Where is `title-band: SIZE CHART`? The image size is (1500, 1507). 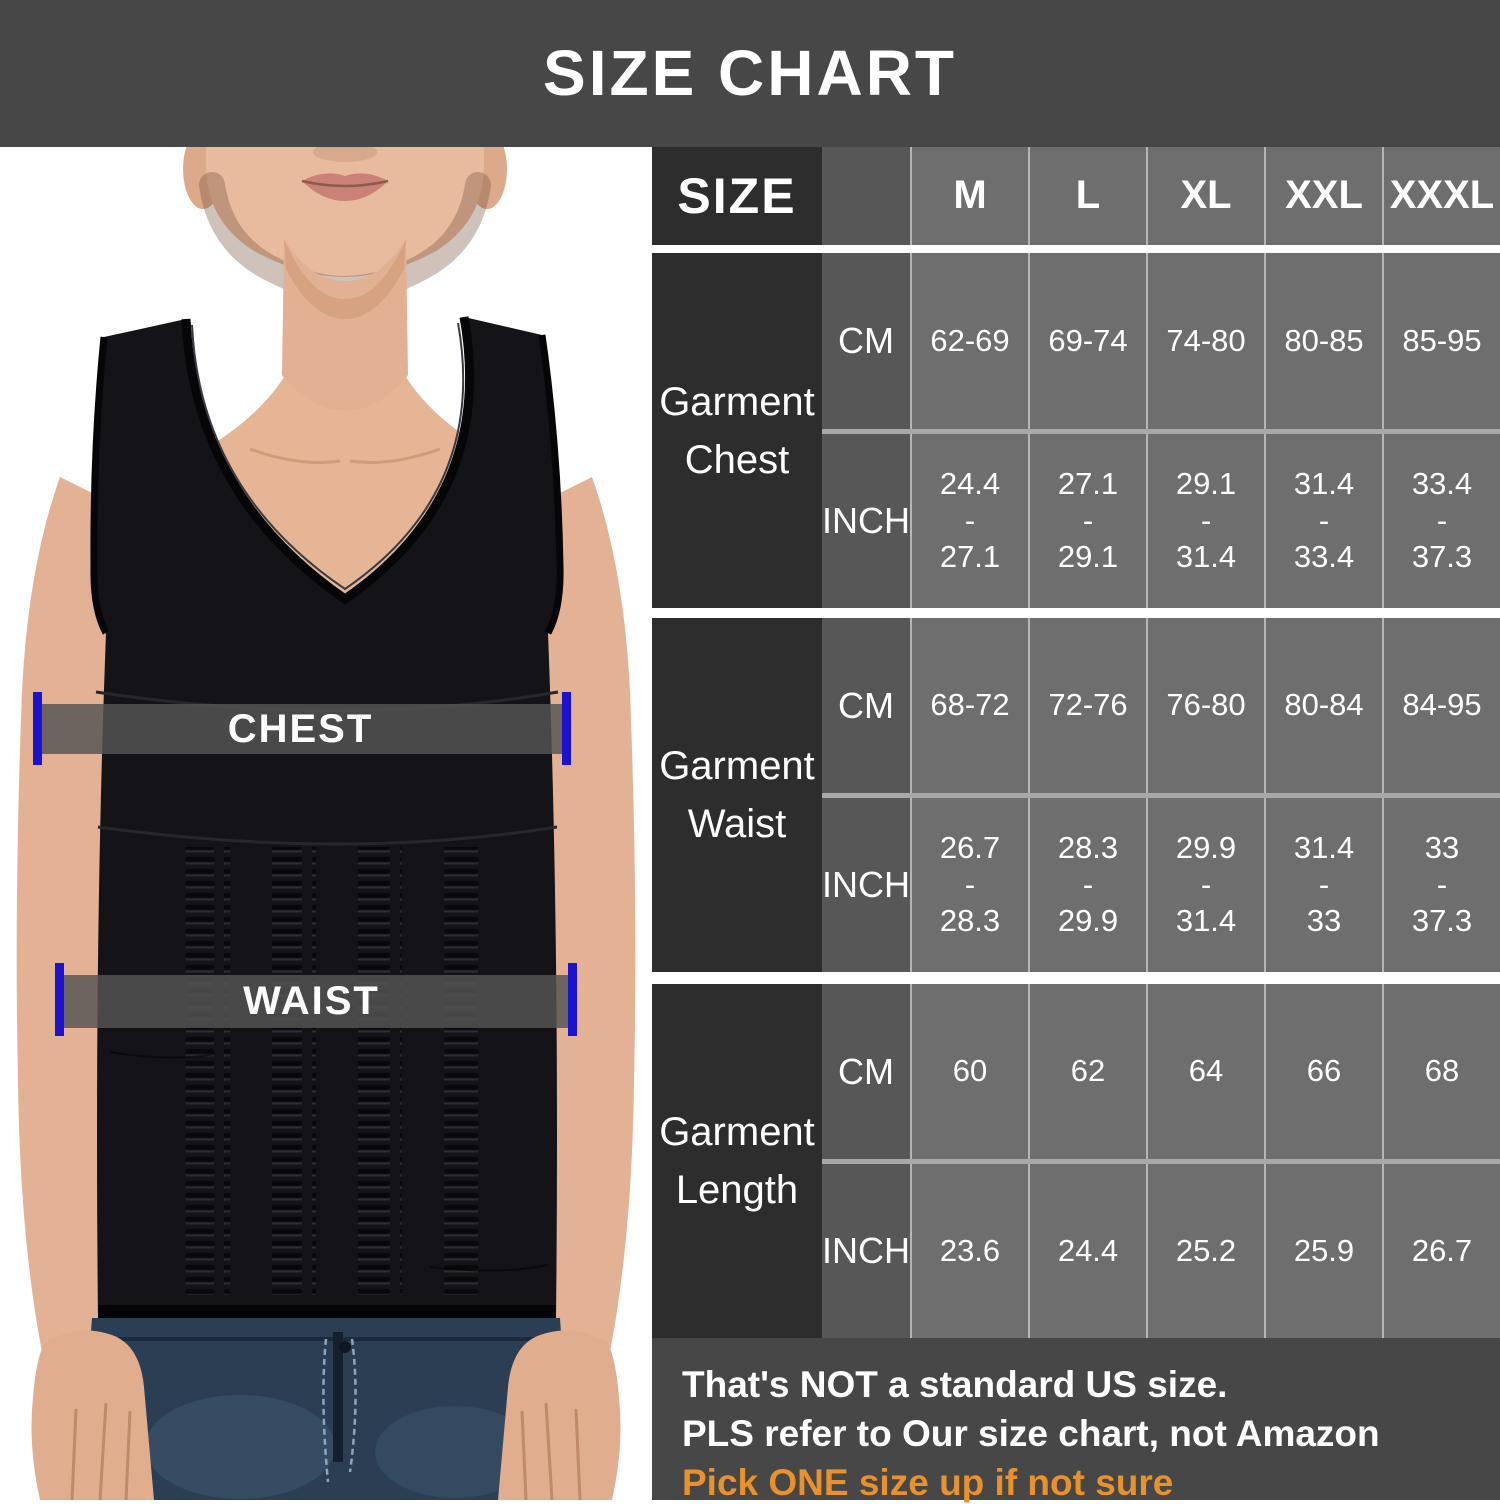 title-band: SIZE CHART is located at coordinates (750, 73).